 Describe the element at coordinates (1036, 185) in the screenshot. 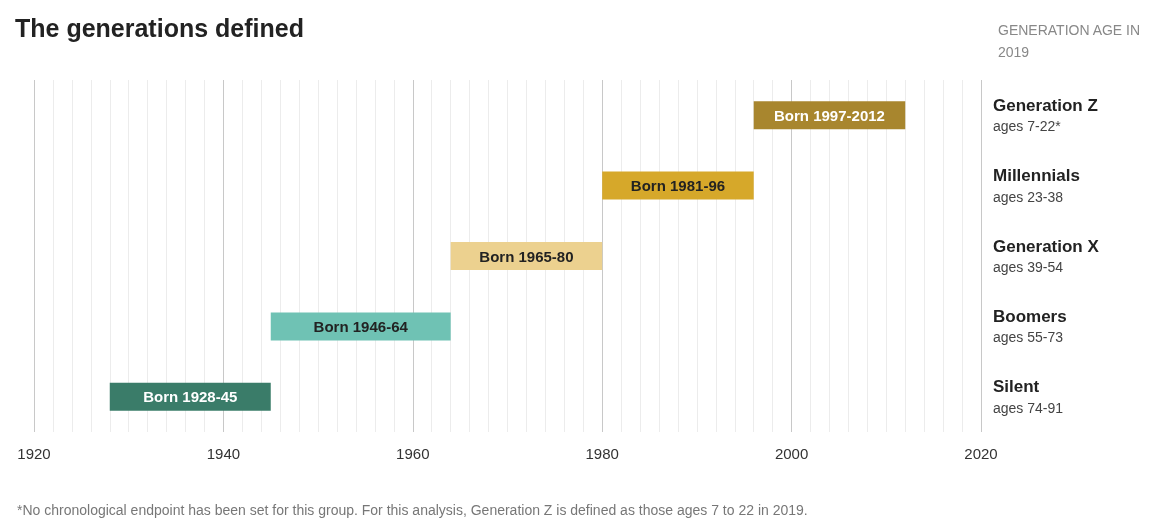

I see `y-tick-label: Millennials ages 23-38` at that location.